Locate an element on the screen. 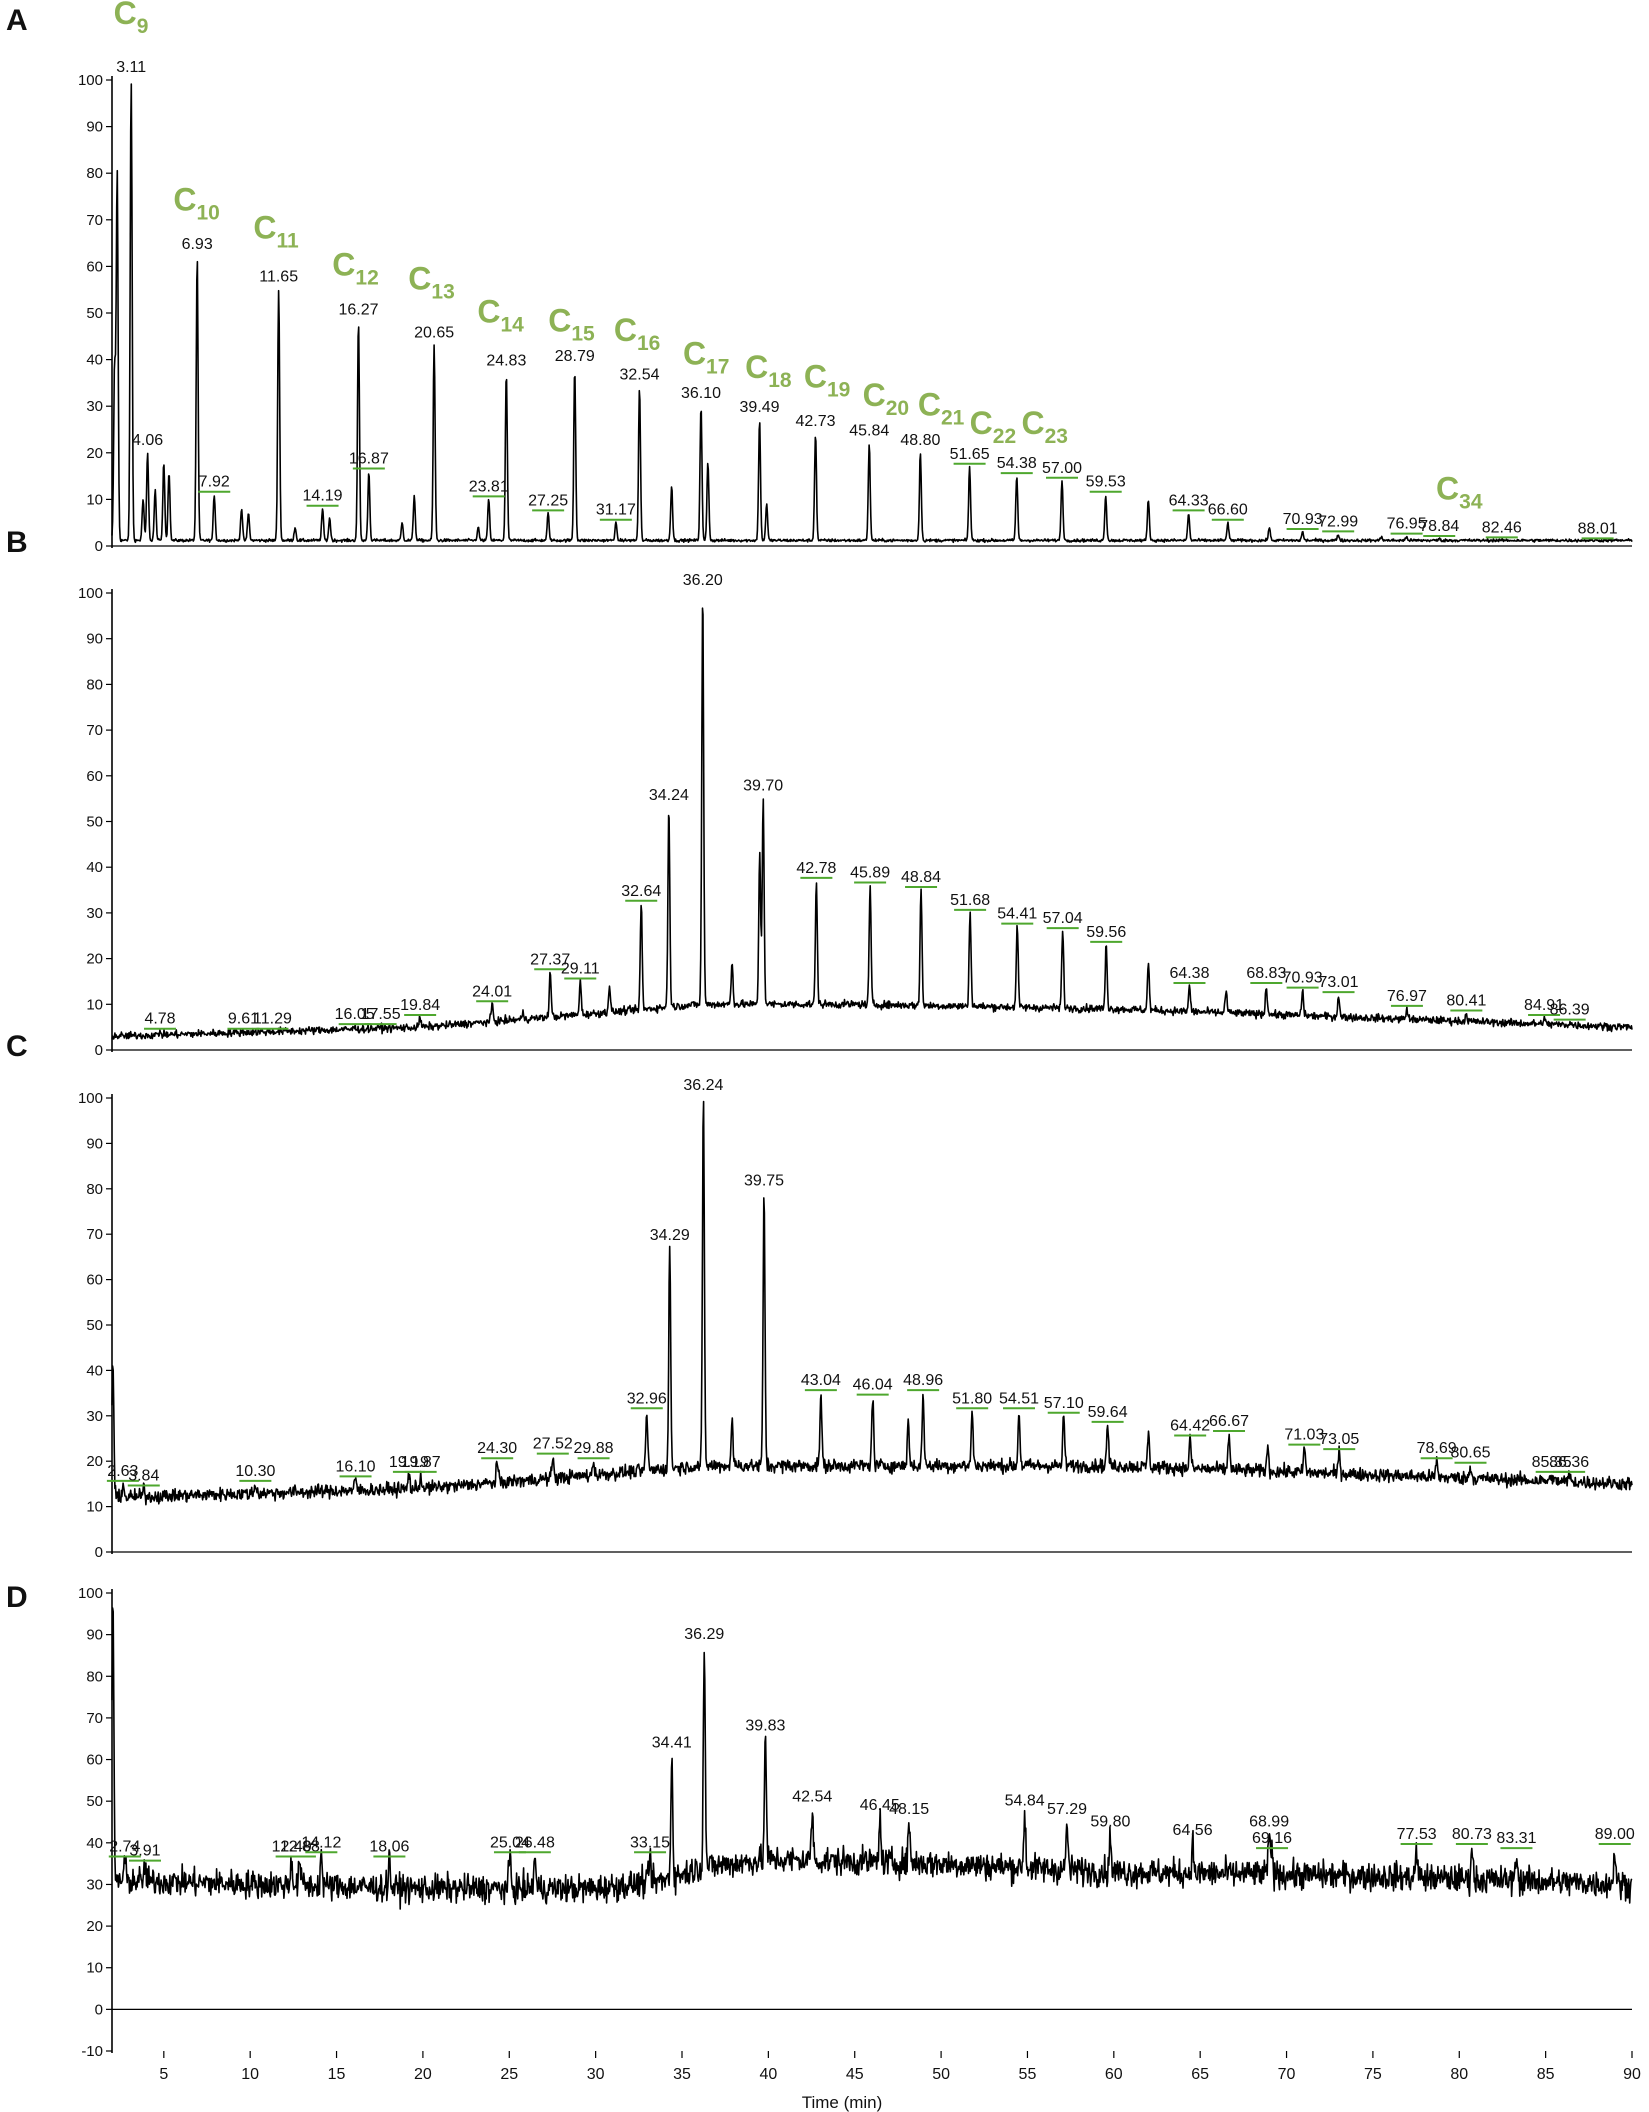 The image size is (1649, 2112). peak-label: 4.06 is located at coordinates (147, 440).